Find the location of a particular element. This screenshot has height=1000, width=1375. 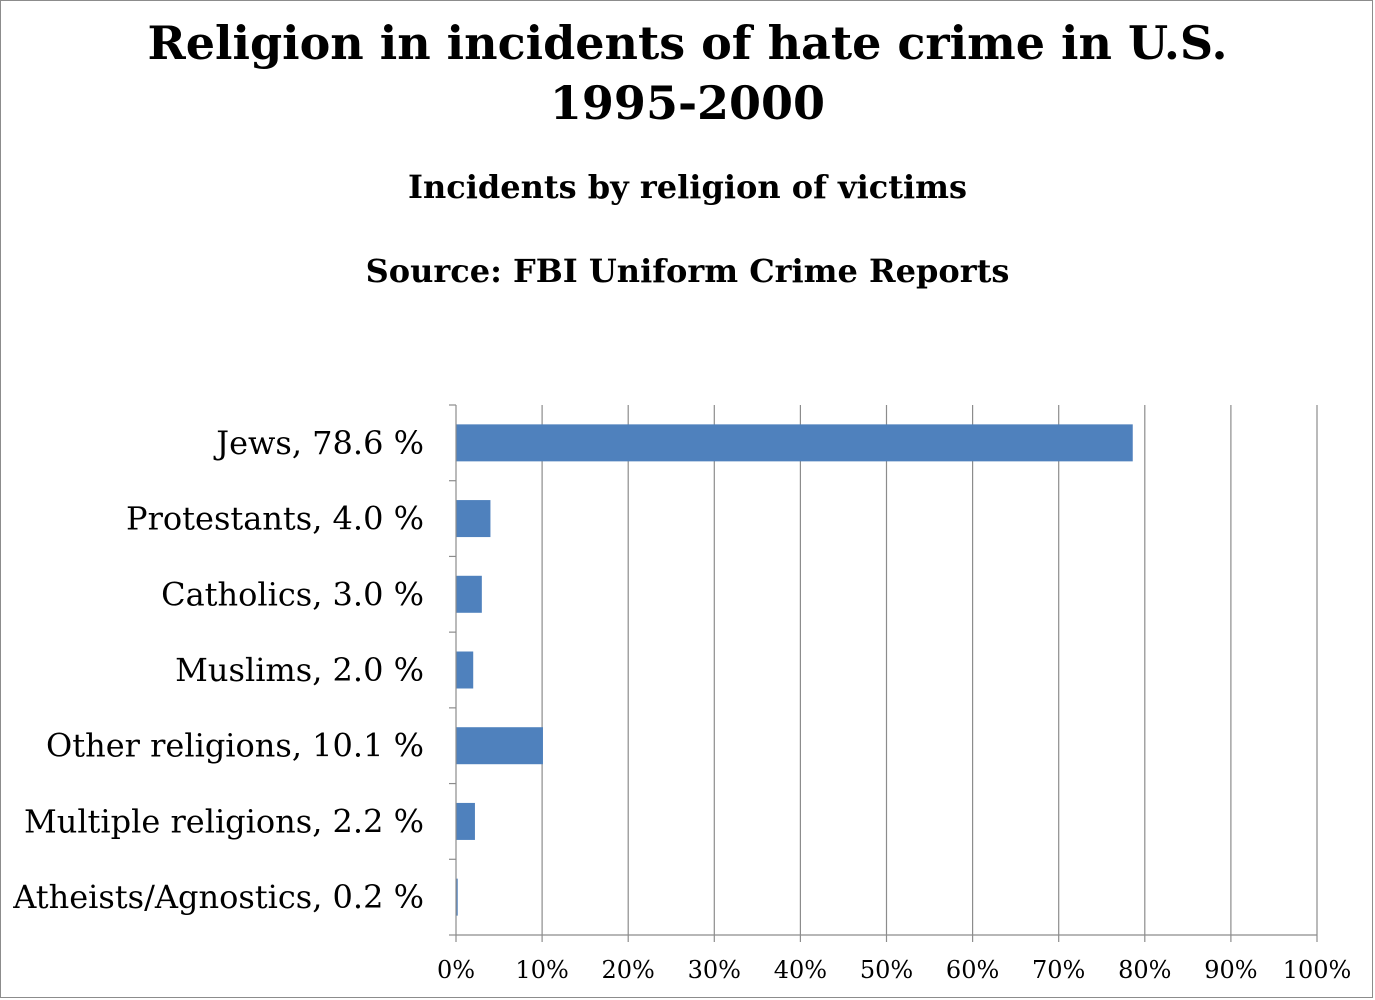

x-tick-label: 10% is located at coordinates (541, 970).